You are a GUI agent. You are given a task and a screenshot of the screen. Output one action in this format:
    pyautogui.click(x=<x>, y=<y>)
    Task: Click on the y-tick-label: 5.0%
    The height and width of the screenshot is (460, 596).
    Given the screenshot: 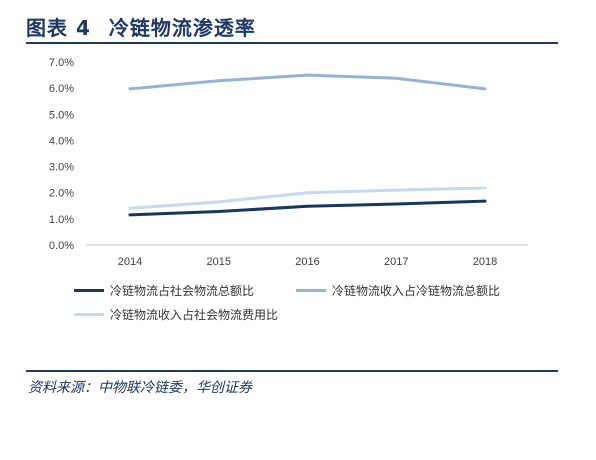 What is the action you would take?
    pyautogui.click(x=61, y=115)
    